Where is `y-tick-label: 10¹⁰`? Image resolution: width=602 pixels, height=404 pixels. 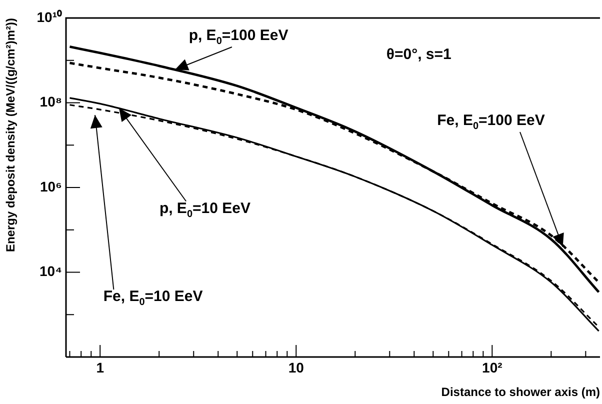 y-tick-label: 10¹⁰ is located at coordinates (49, 16).